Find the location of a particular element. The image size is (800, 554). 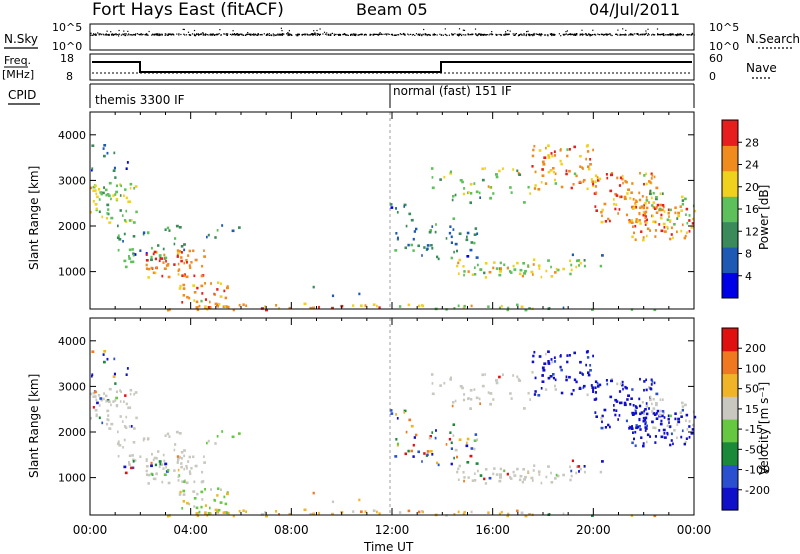

freq-left-tick-top: 18 is located at coordinates (67, 58).